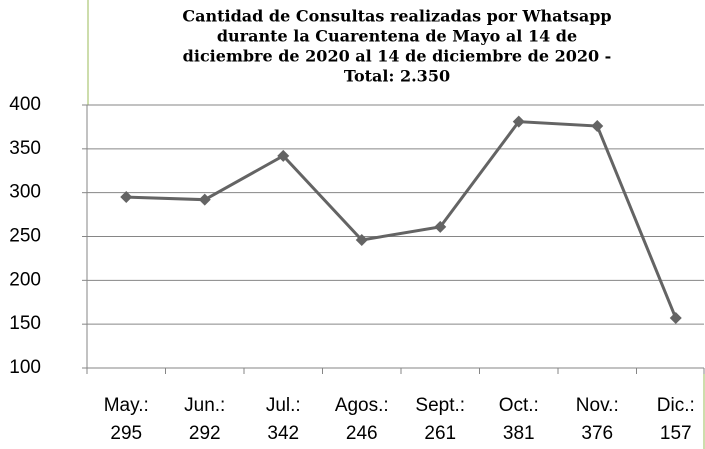  Describe the element at coordinates (204, 405) in the screenshot. I see `x-tick-label: Jun.:` at that location.